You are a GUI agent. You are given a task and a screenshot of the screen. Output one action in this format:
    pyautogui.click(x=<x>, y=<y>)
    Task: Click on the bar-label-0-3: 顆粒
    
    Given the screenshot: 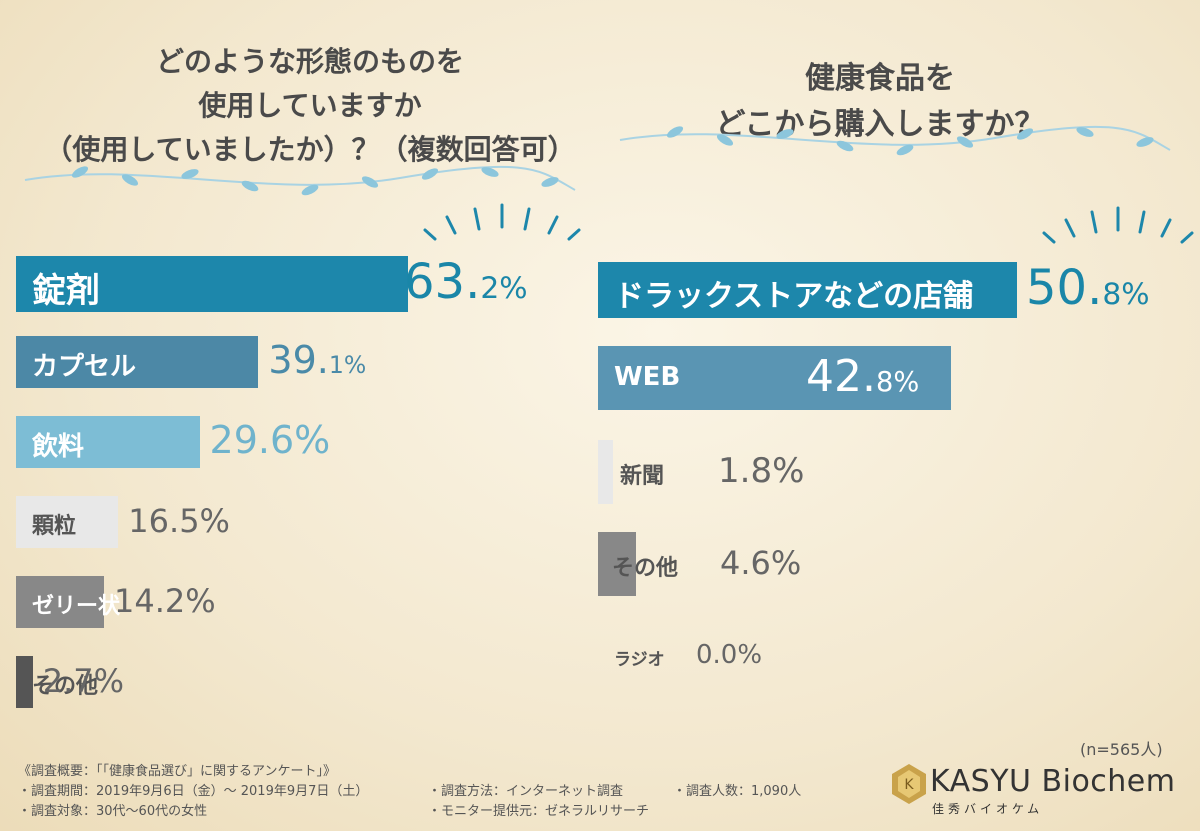 What is the action you would take?
    pyautogui.click(x=54, y=527)
    